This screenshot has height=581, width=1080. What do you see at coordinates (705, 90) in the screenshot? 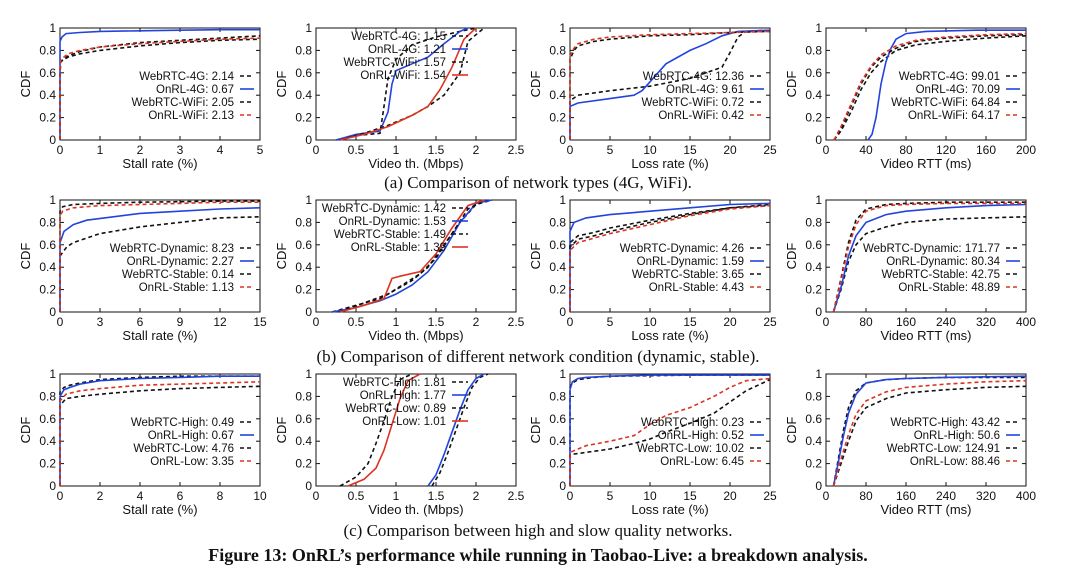
I see `legend-label: OnRL-4G: 9.61` at bounding box center [705, 90].